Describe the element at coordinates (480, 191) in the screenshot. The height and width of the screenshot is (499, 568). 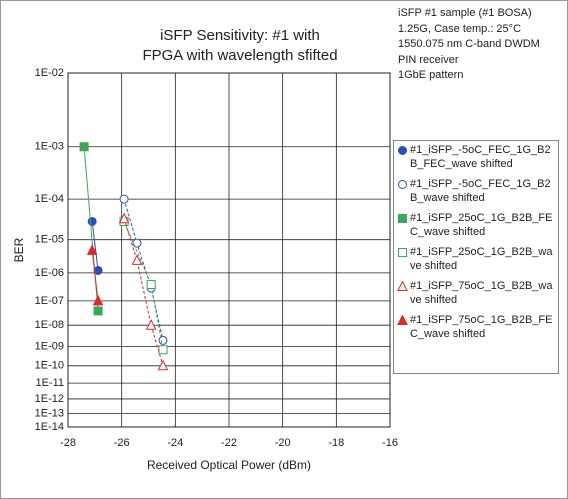
I see `legend-label: #1_iSFP_-5oC_FEC_1G_B2B_wave shifted` at that location.